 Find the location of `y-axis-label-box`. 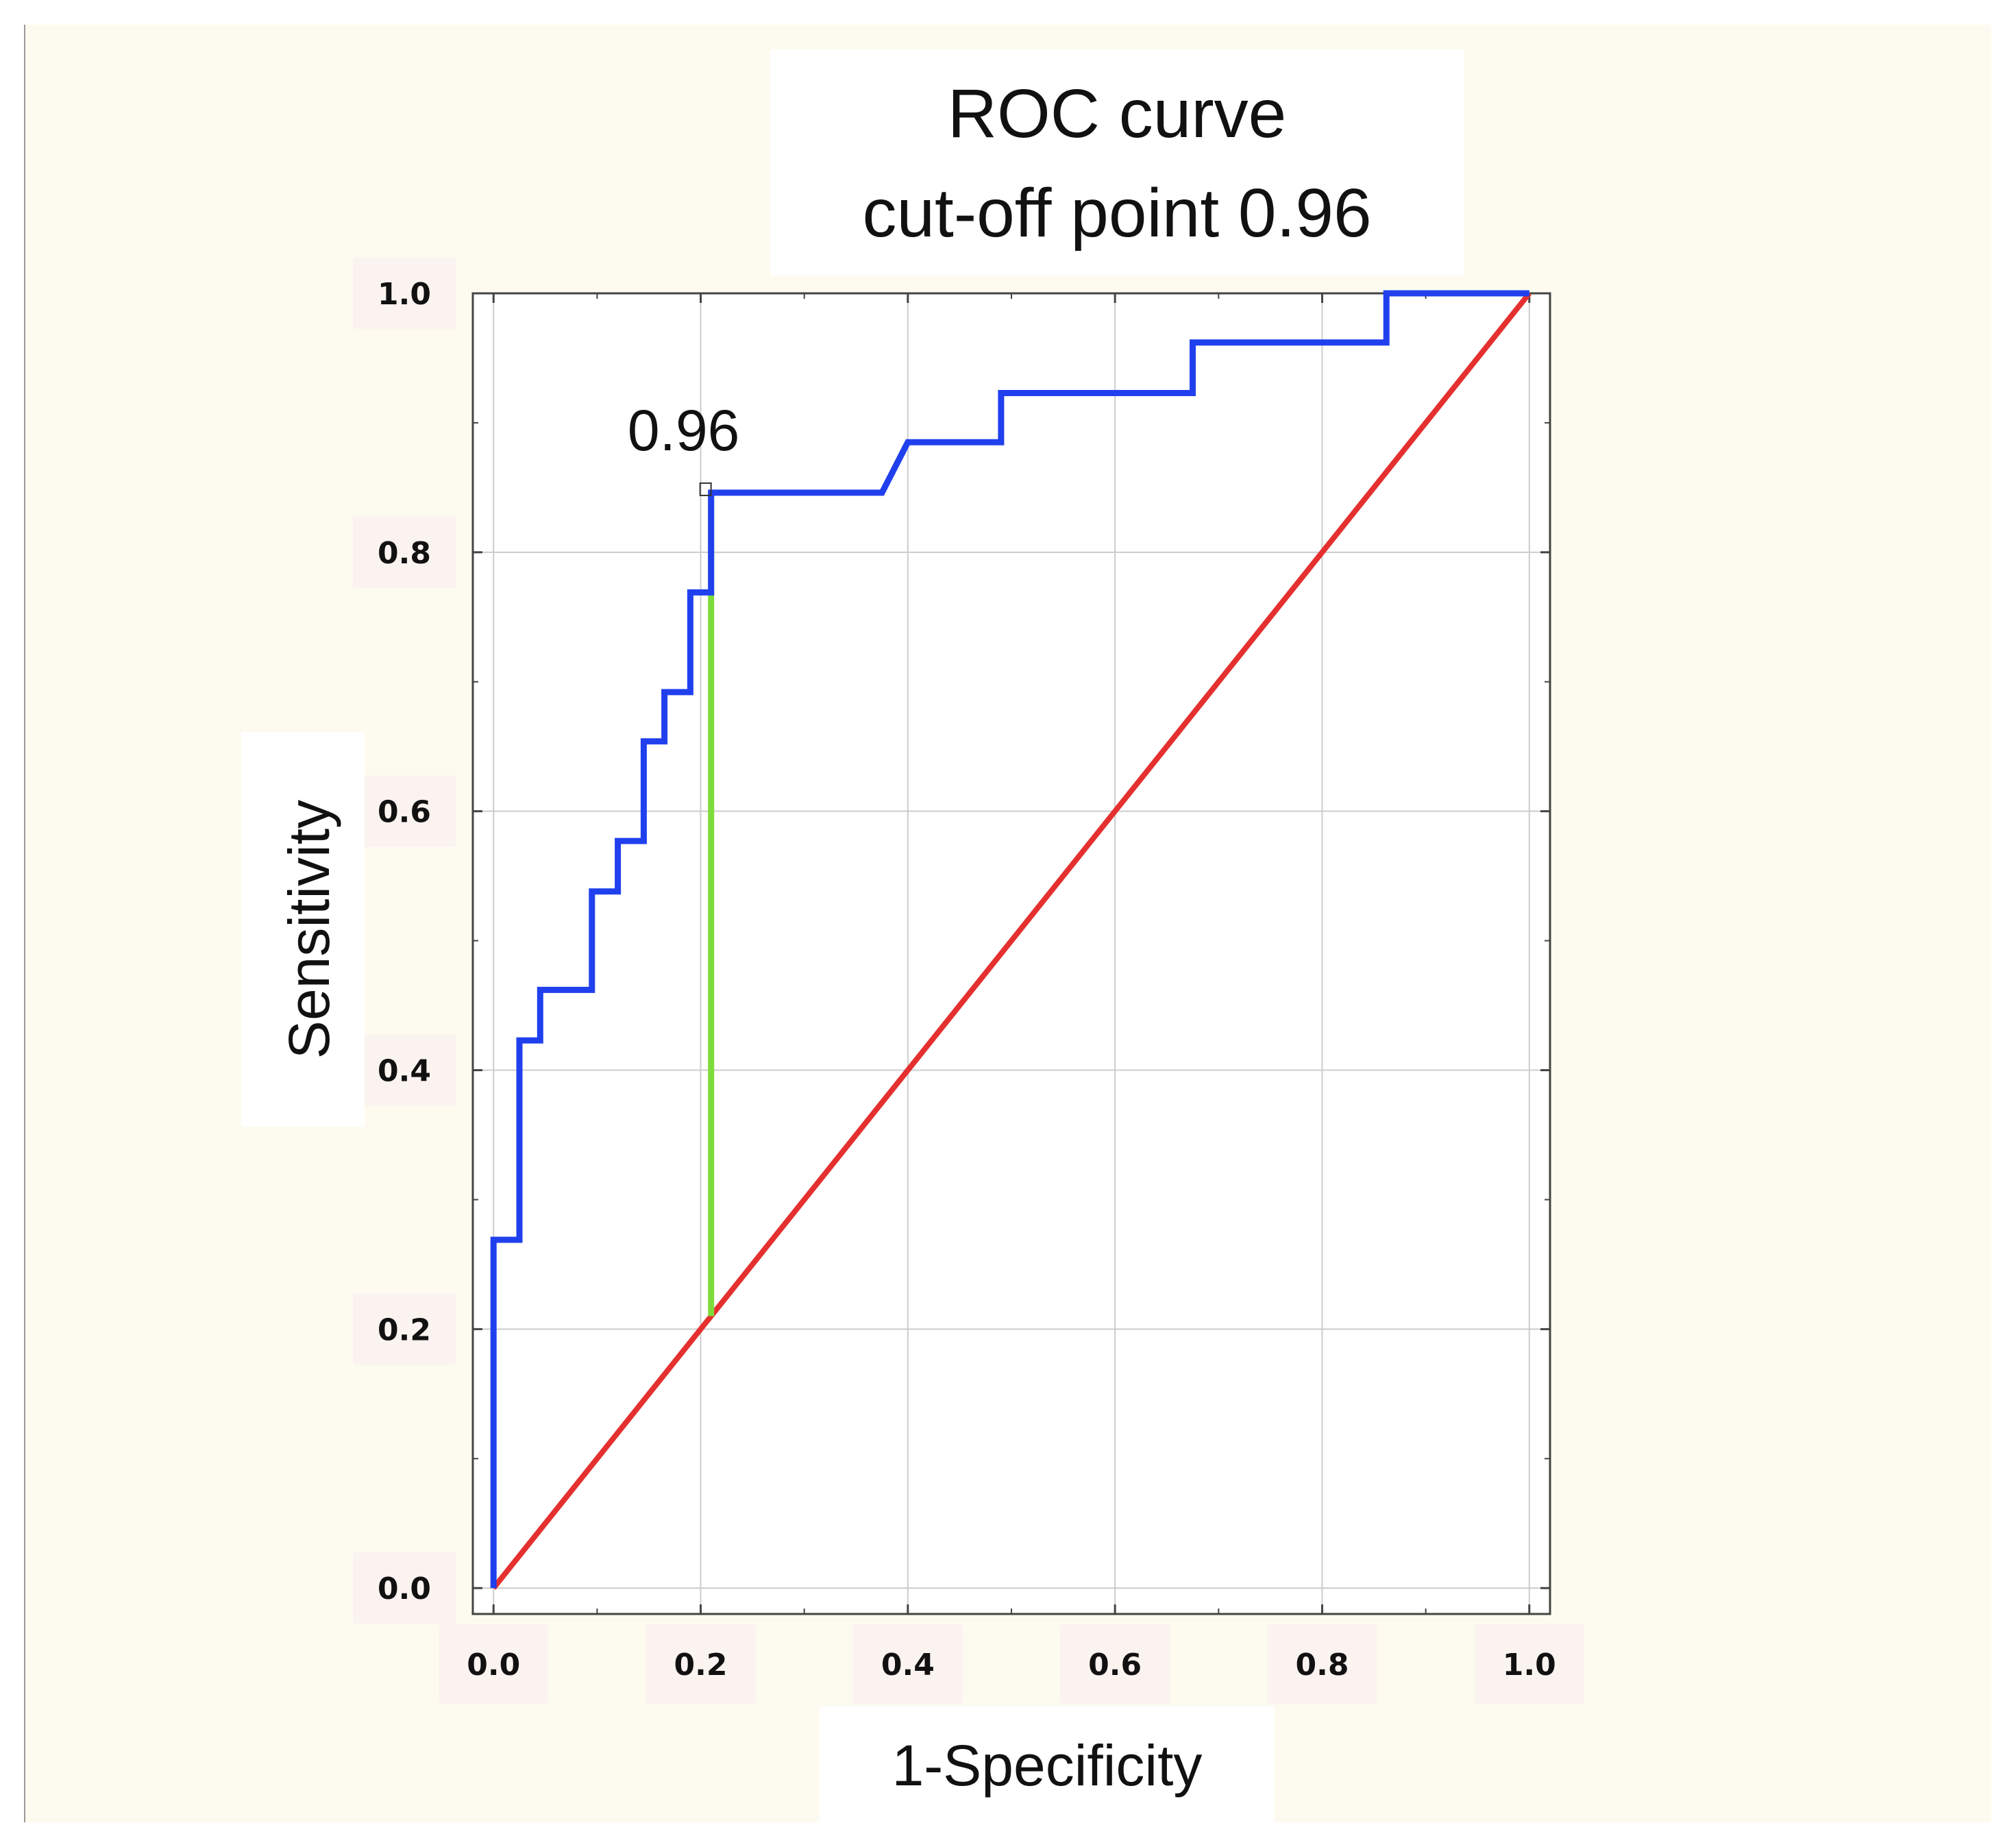

y-axis-label-box is located at coordinates (303, 929).